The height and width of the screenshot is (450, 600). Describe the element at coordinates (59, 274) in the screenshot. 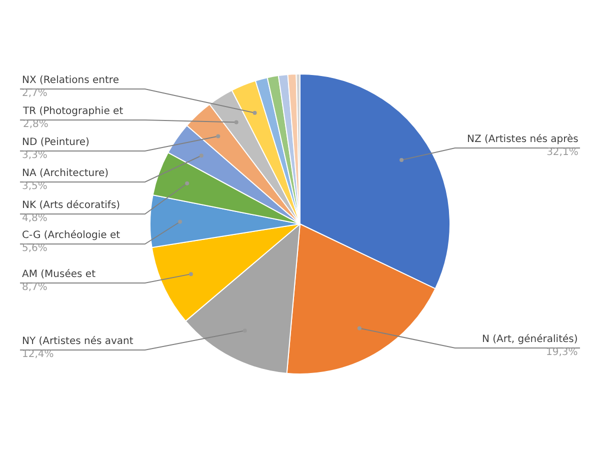

I see `slice-label: AM (Musées et` at that location.